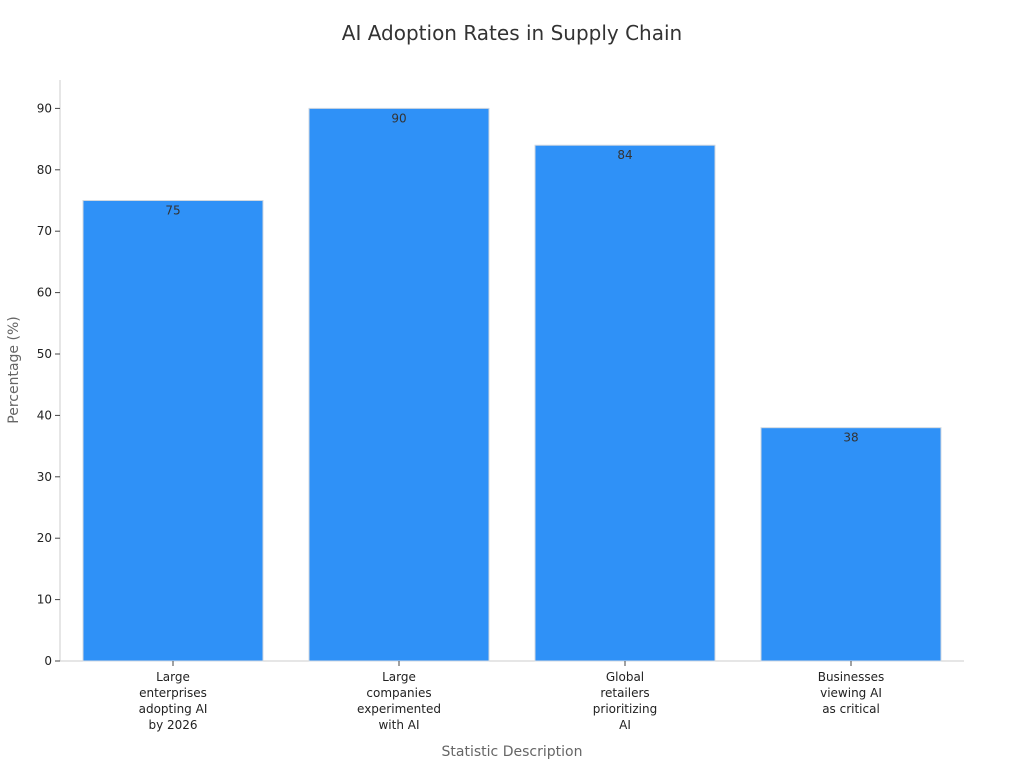  I want to click on y-tick-label: 0, so click(48, 661).